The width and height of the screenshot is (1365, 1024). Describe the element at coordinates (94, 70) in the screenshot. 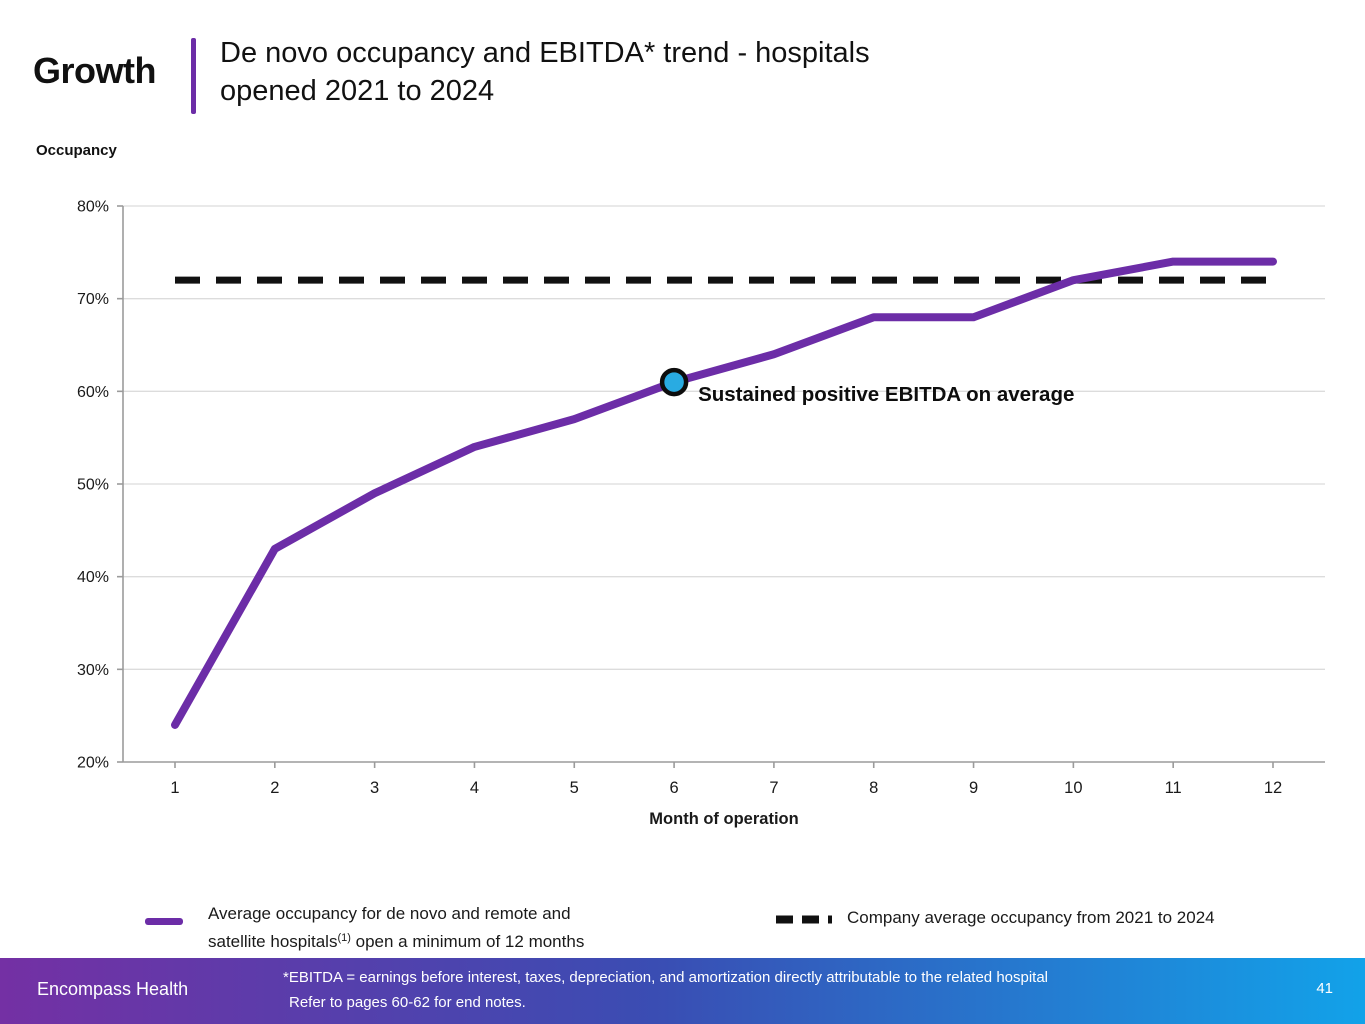

I see `section-kicker: Growth` at that location.